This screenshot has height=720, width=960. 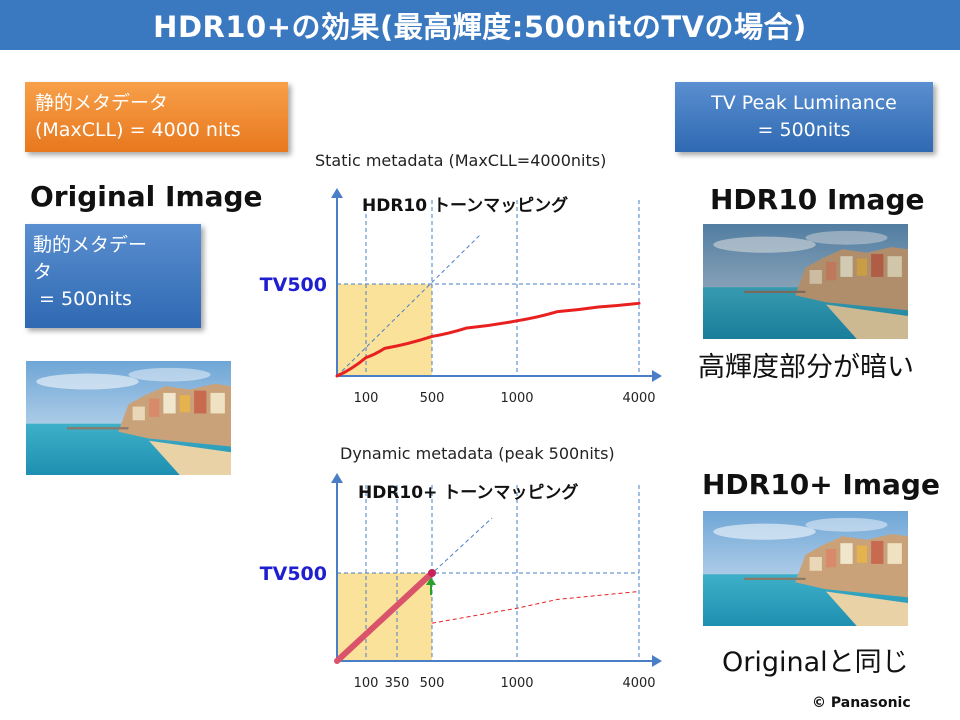 I want to click on chart-title: Static metadata (MaxCLL=4000nits), so click(x=460, y=160).